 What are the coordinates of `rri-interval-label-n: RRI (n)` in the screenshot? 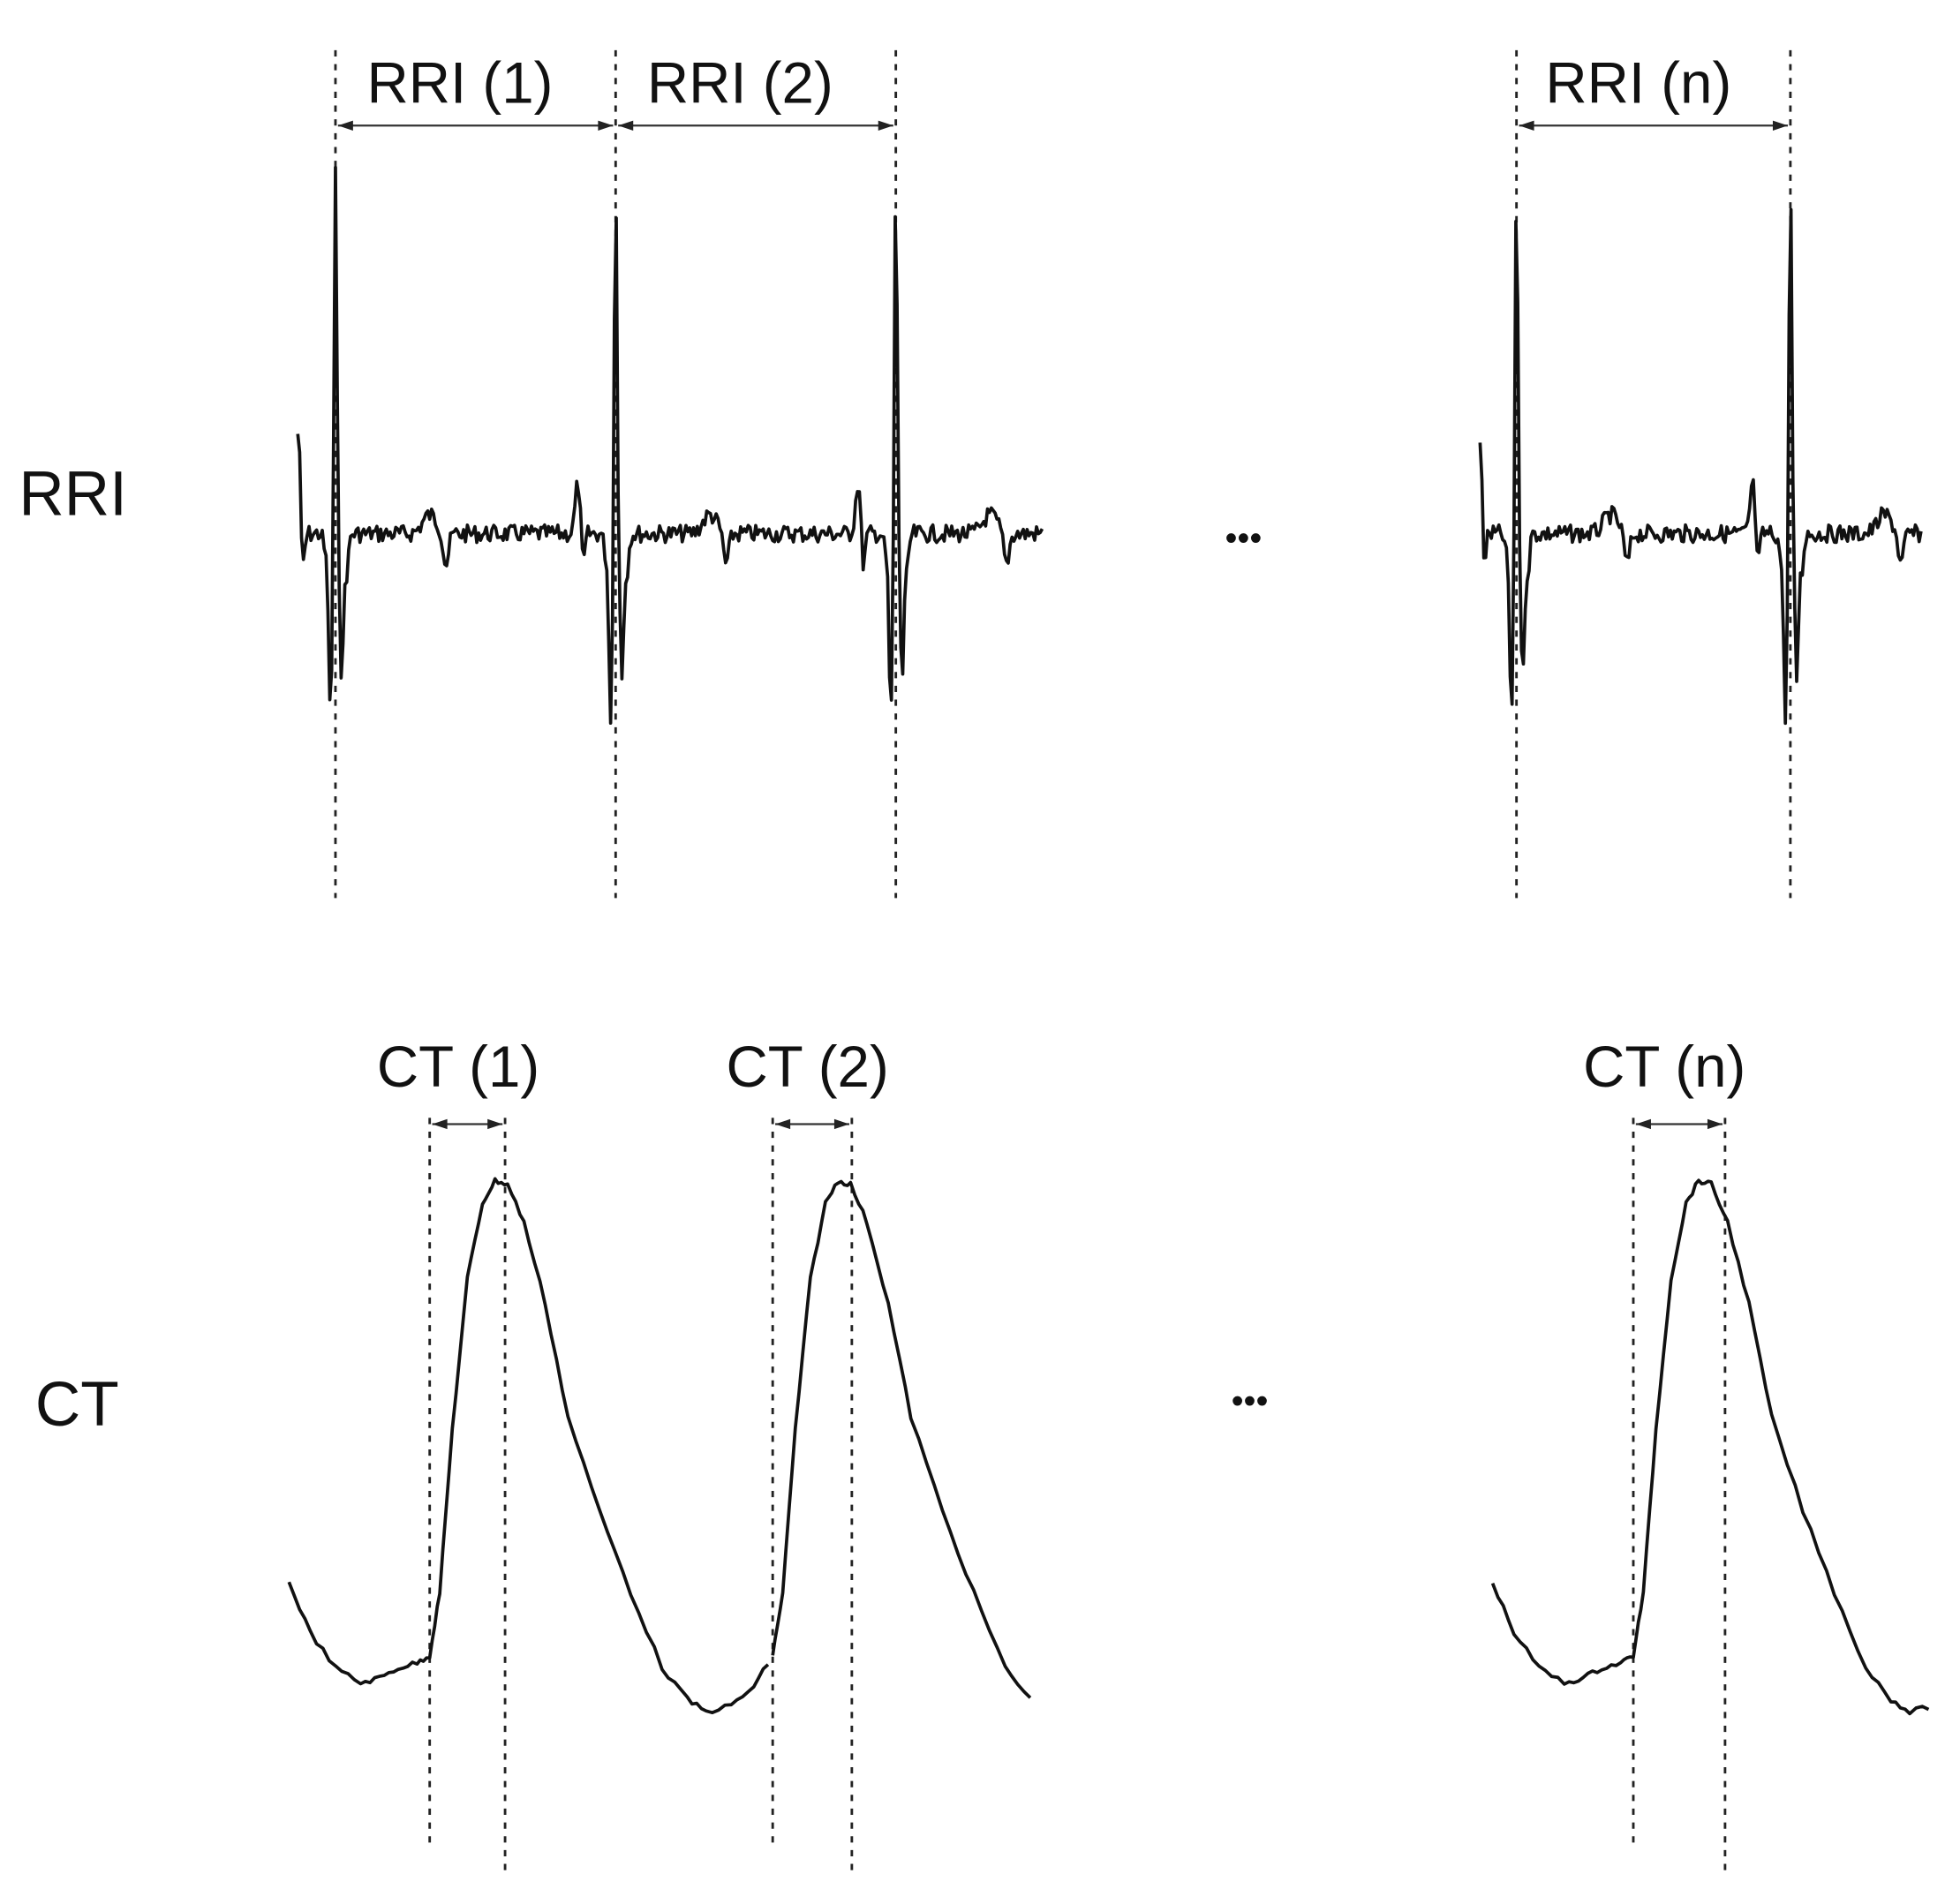 It's located at (1638, 83).